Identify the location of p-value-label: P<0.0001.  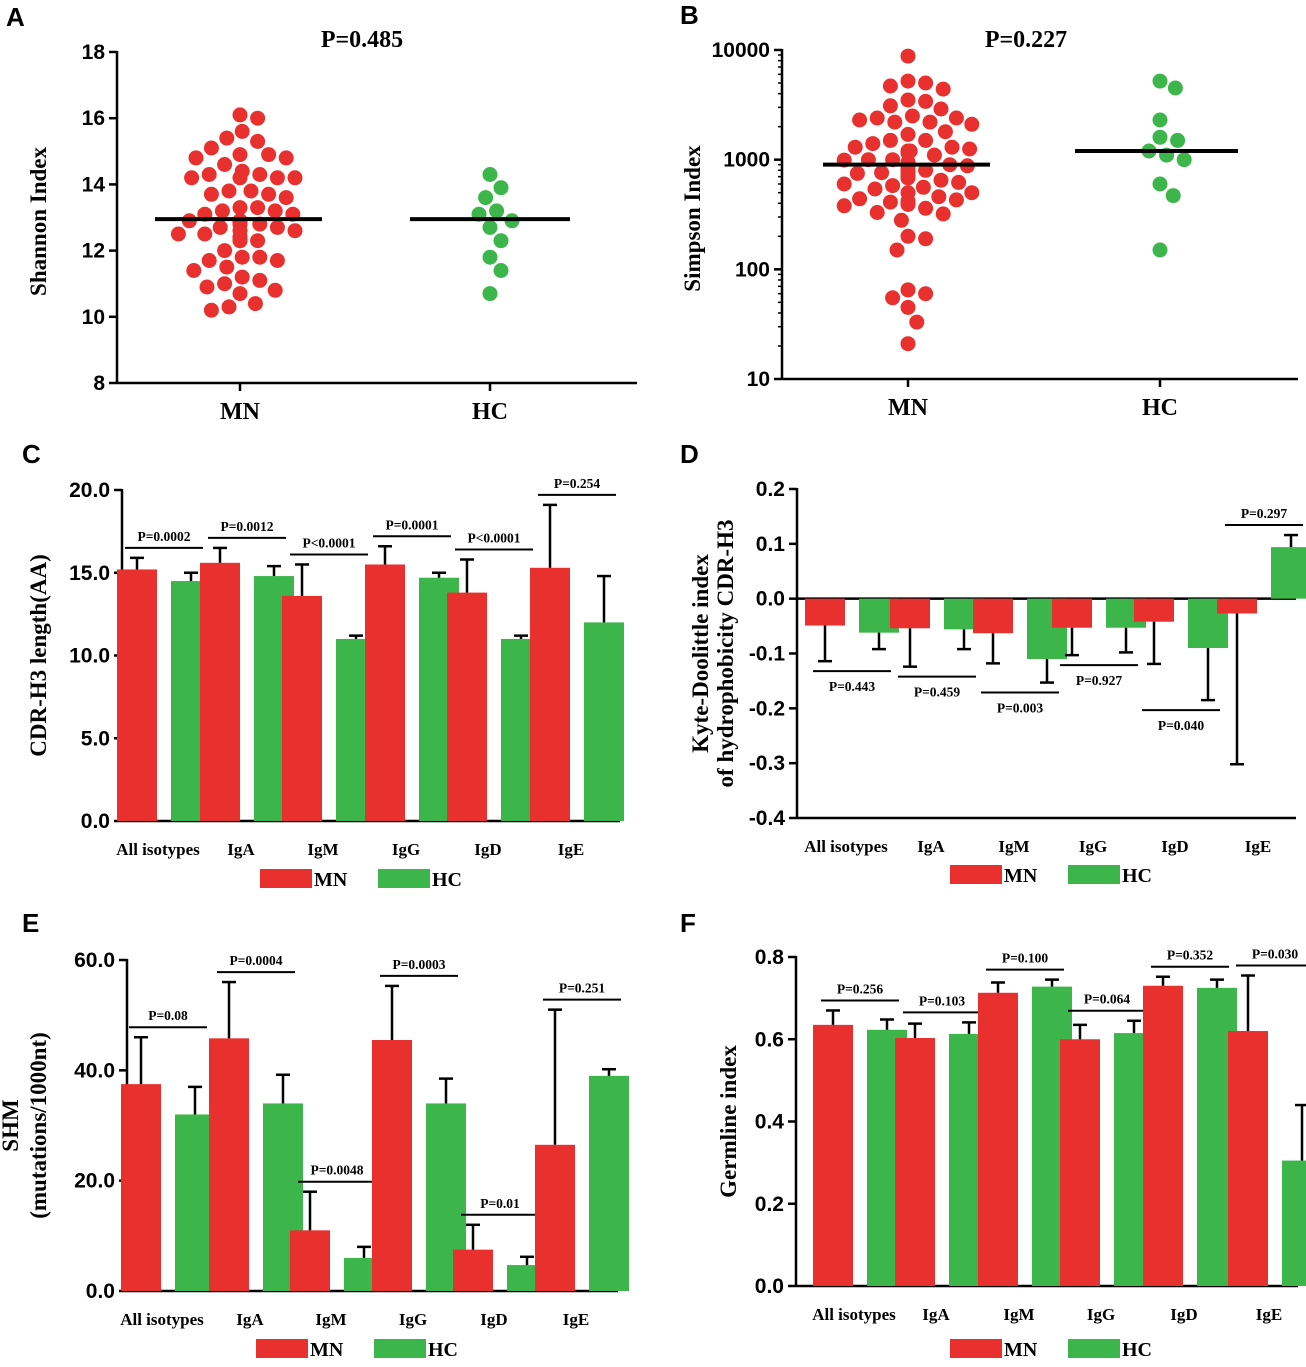
(493, 538).